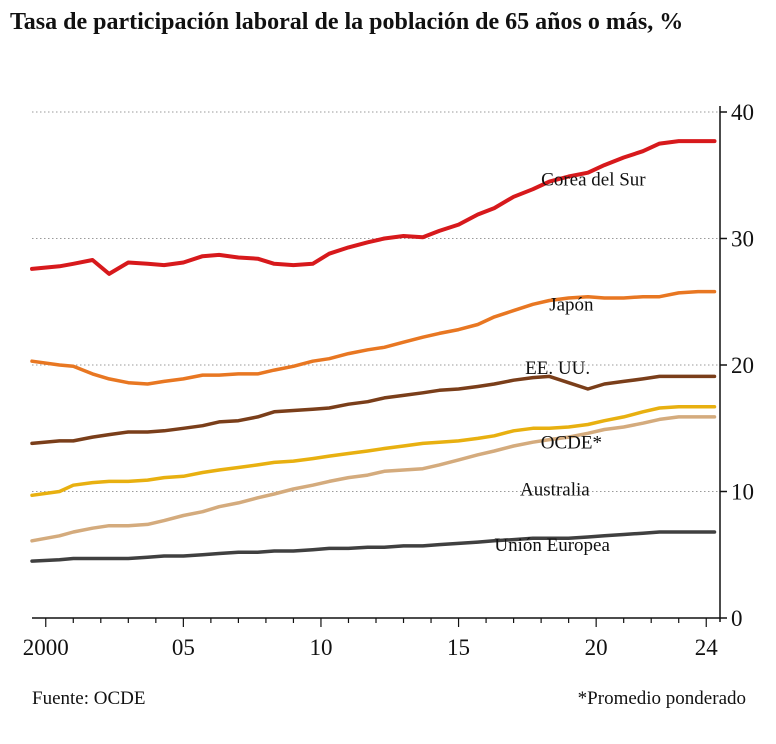 This screenshot has height=744, width=776. What do you see at coordinates (183, 647) in the screenshot?
I see `x-tick-label: 05` at bounding box center [183, 647].